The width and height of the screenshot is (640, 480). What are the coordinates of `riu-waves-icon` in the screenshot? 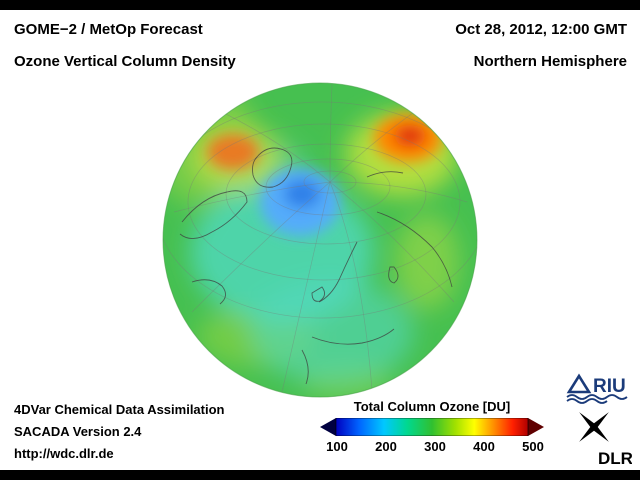 It's located at (597, 399).